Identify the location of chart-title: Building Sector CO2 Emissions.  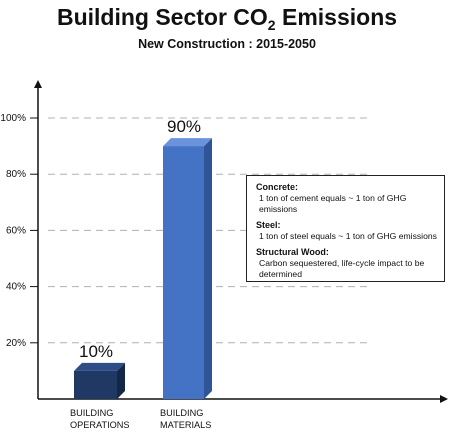
(227, 18).